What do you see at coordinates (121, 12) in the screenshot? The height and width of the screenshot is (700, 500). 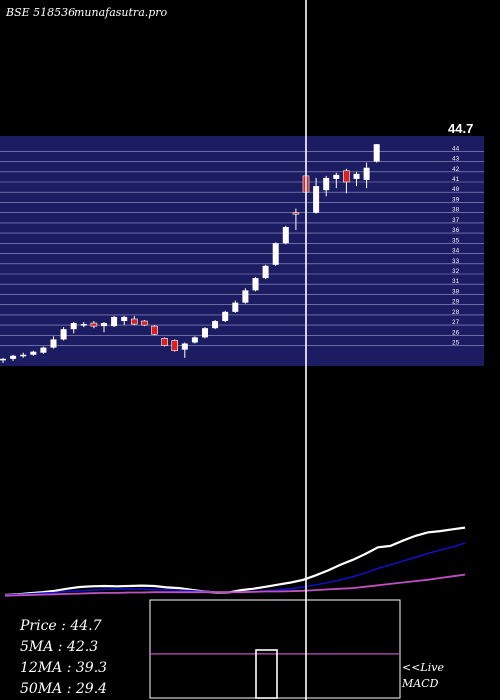 I see `site-label: munafasutra.pro` at bounding box center [121, 12].